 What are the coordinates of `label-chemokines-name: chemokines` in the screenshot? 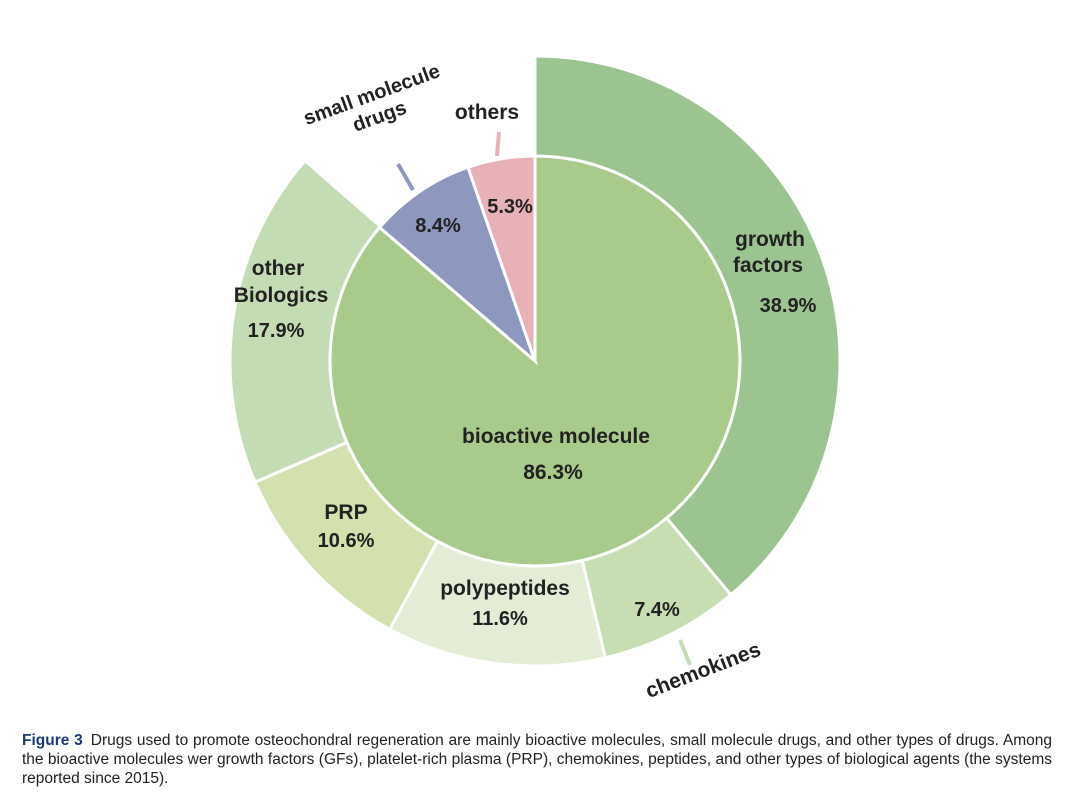 It's located at (703, 670).